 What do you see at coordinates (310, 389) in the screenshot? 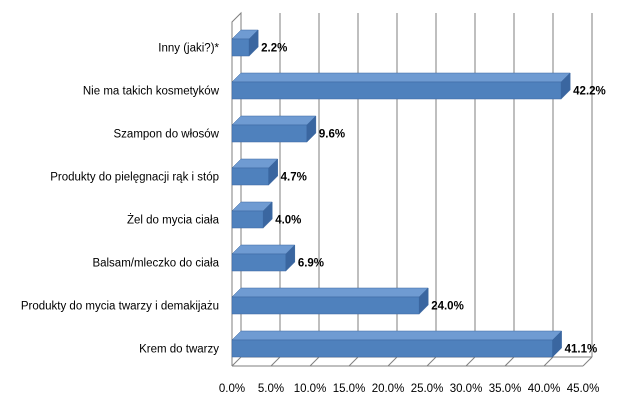
I see `x-tick-label: 10.0%` at bounding box center [310, 389].